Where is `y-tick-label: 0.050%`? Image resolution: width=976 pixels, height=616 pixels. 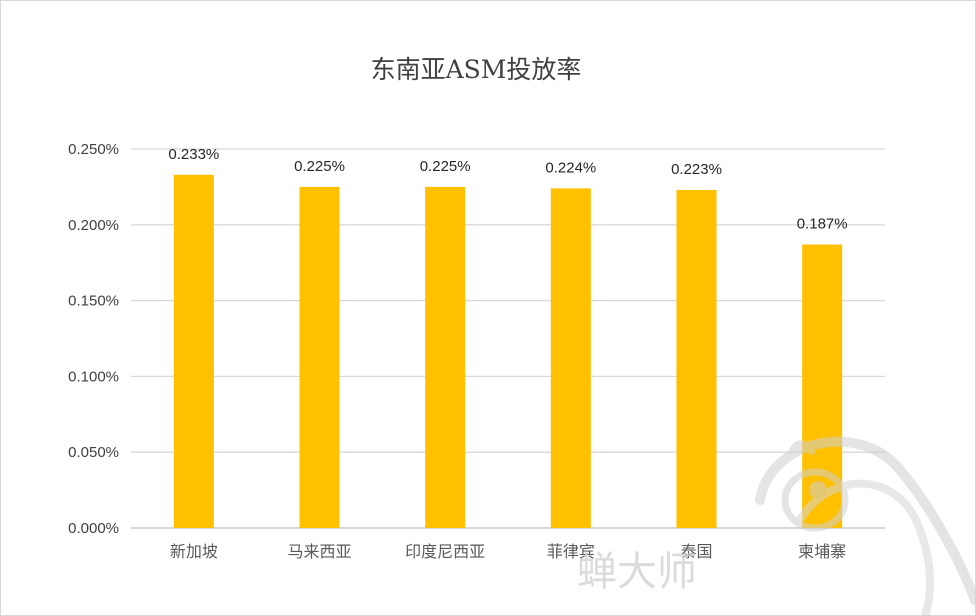
y-tick-label: 0.050% is located at coordinates (93, 452).